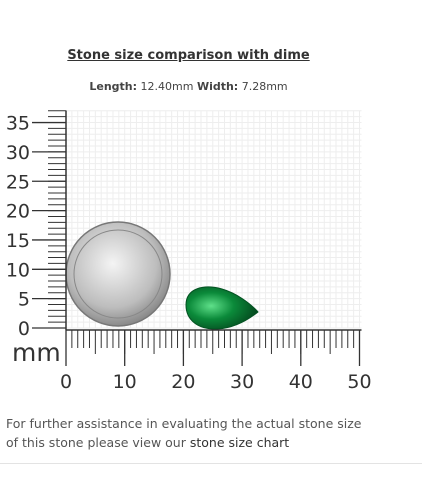 This screenshot has width=422, height=478. Describe the element at coordinates (113, 86) in the screenshot. I see `length-label: Length:` at that location.